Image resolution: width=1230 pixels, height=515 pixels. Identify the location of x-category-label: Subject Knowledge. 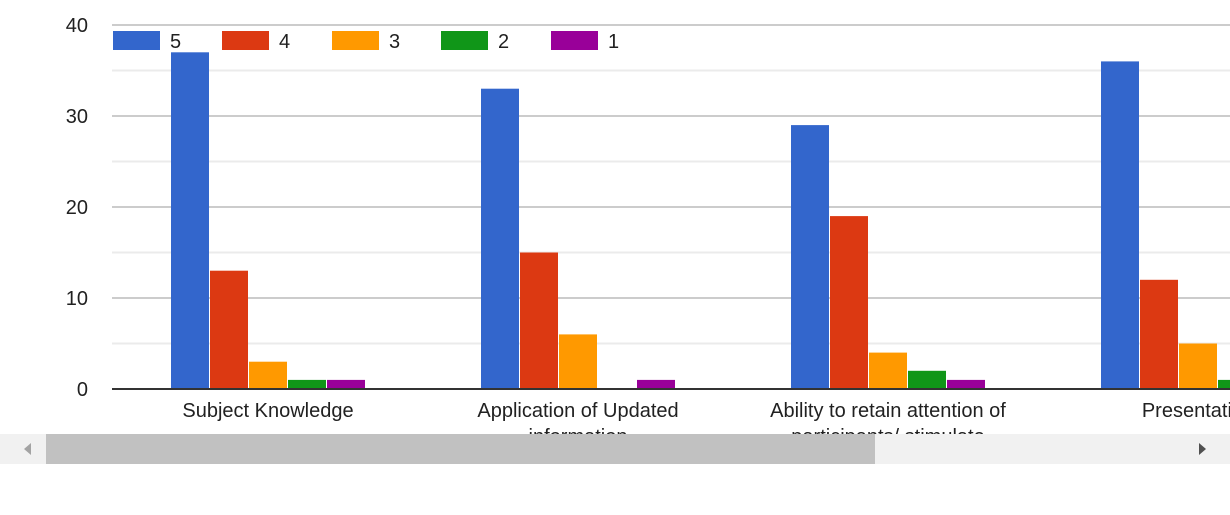
(267, 411).